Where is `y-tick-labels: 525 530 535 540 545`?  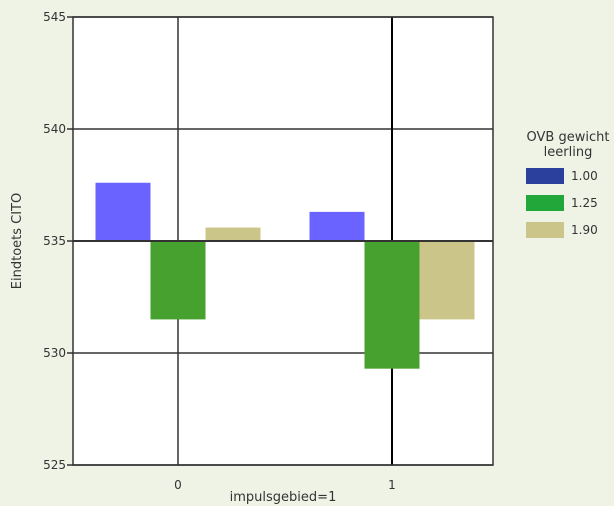 y-tick-labels: 525 530 535 540 545 is located at coordinates (58, 241).